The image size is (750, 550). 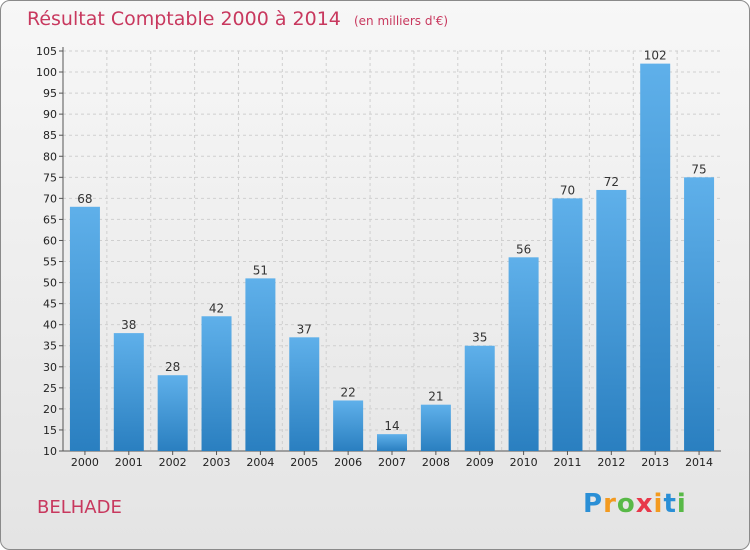 What do you see at coordinates (401, 21) in the screenshot?
I see `chart-subtitle: (en milliers d'€)` at bounding box center [401, 21].